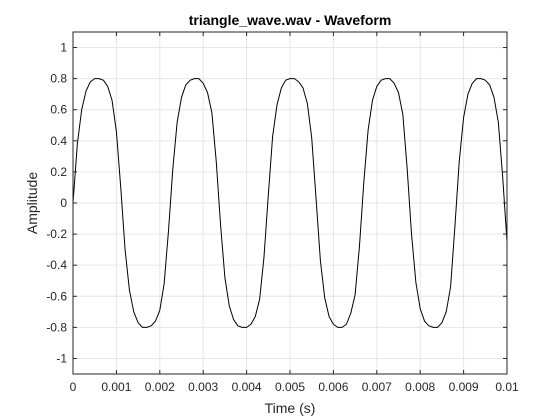 This screenshot has height=420, width=560. Describe the element at coordinates (290, 20) in the screenshot. I see `chart-title: triangle_wave.wav - Waveform` at that location.